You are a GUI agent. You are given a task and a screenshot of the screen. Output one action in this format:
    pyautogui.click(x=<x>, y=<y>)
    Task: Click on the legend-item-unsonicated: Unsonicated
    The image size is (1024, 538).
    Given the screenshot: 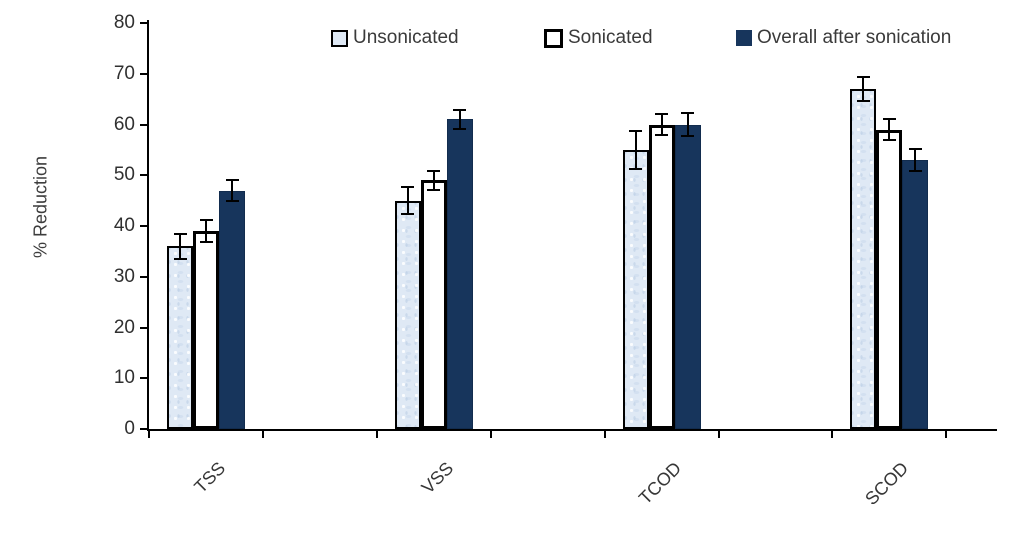 What is the action you would take?
    pyautogui.click(x=395, y=38)
    